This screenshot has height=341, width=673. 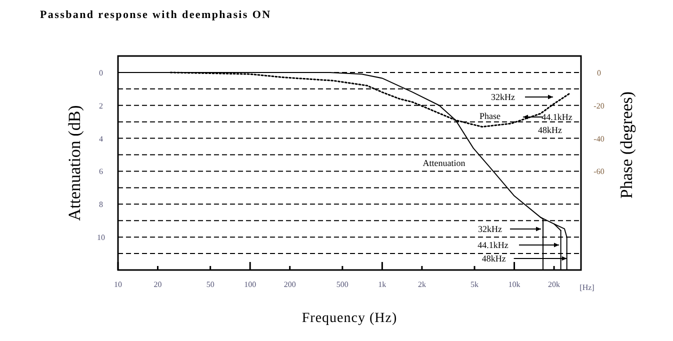 What do you see at coordinates (210, 284) in the screenshot?
I see `x-tick-label: 50` at bounding box center [210, 284].